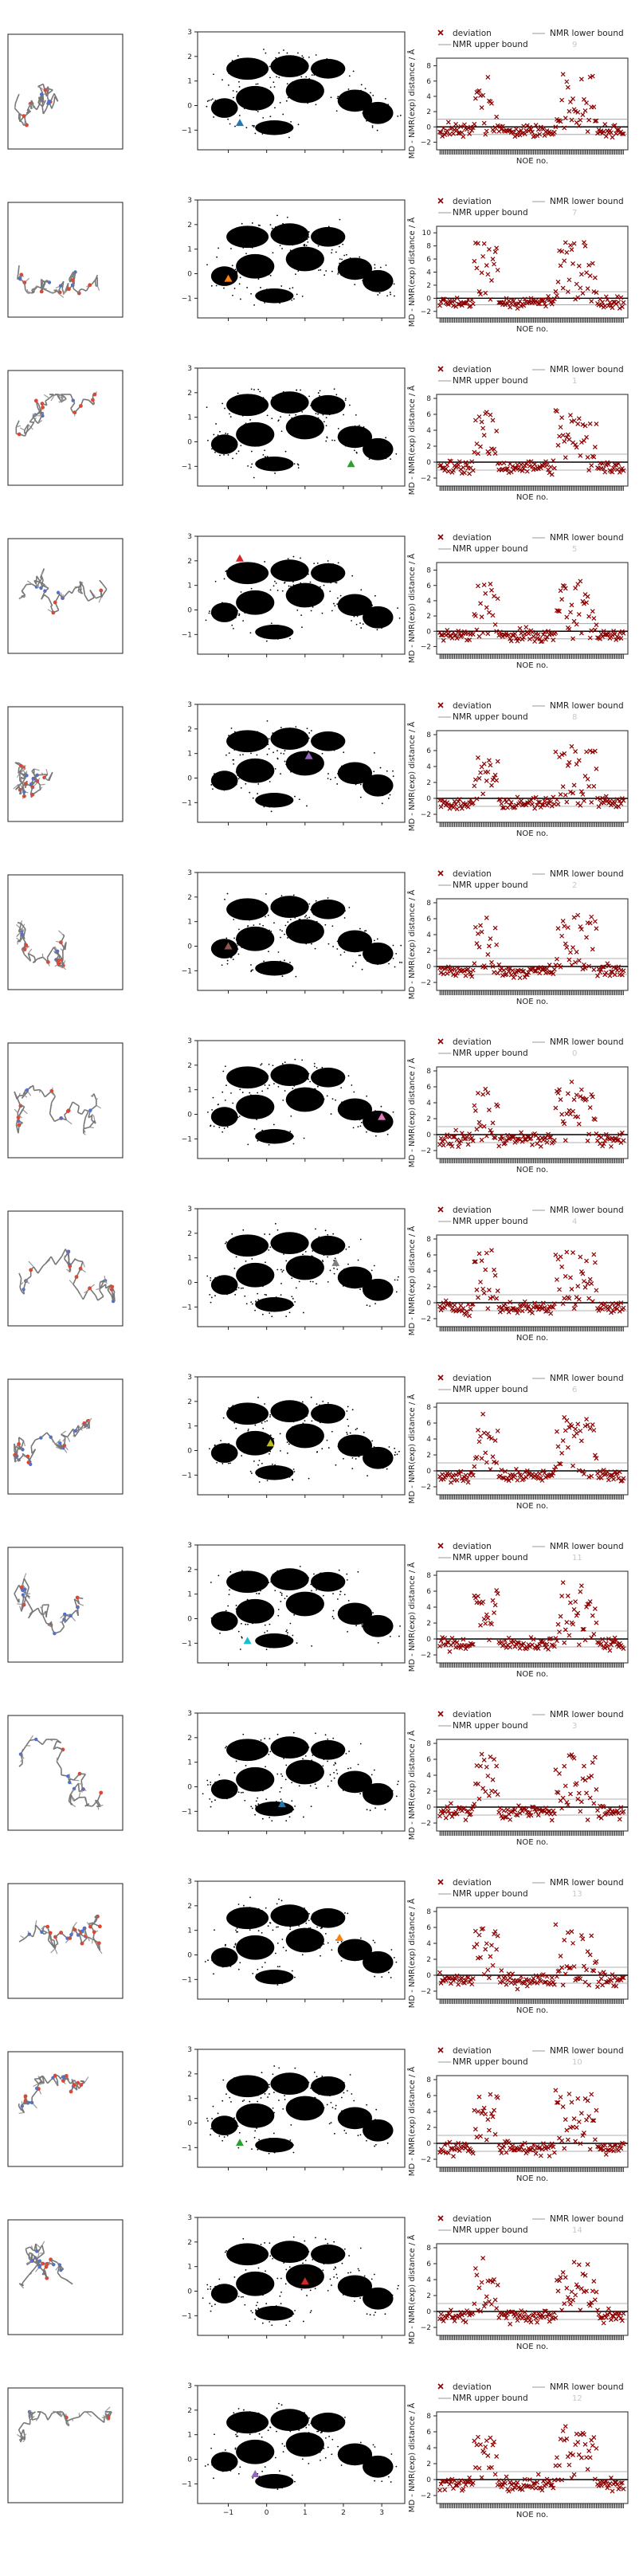 This screenshot has height=2576, width=643. Describe the element at coordinates (532, 497) in the screenshot. I see `noe-x-label: NOE no.` at that location.